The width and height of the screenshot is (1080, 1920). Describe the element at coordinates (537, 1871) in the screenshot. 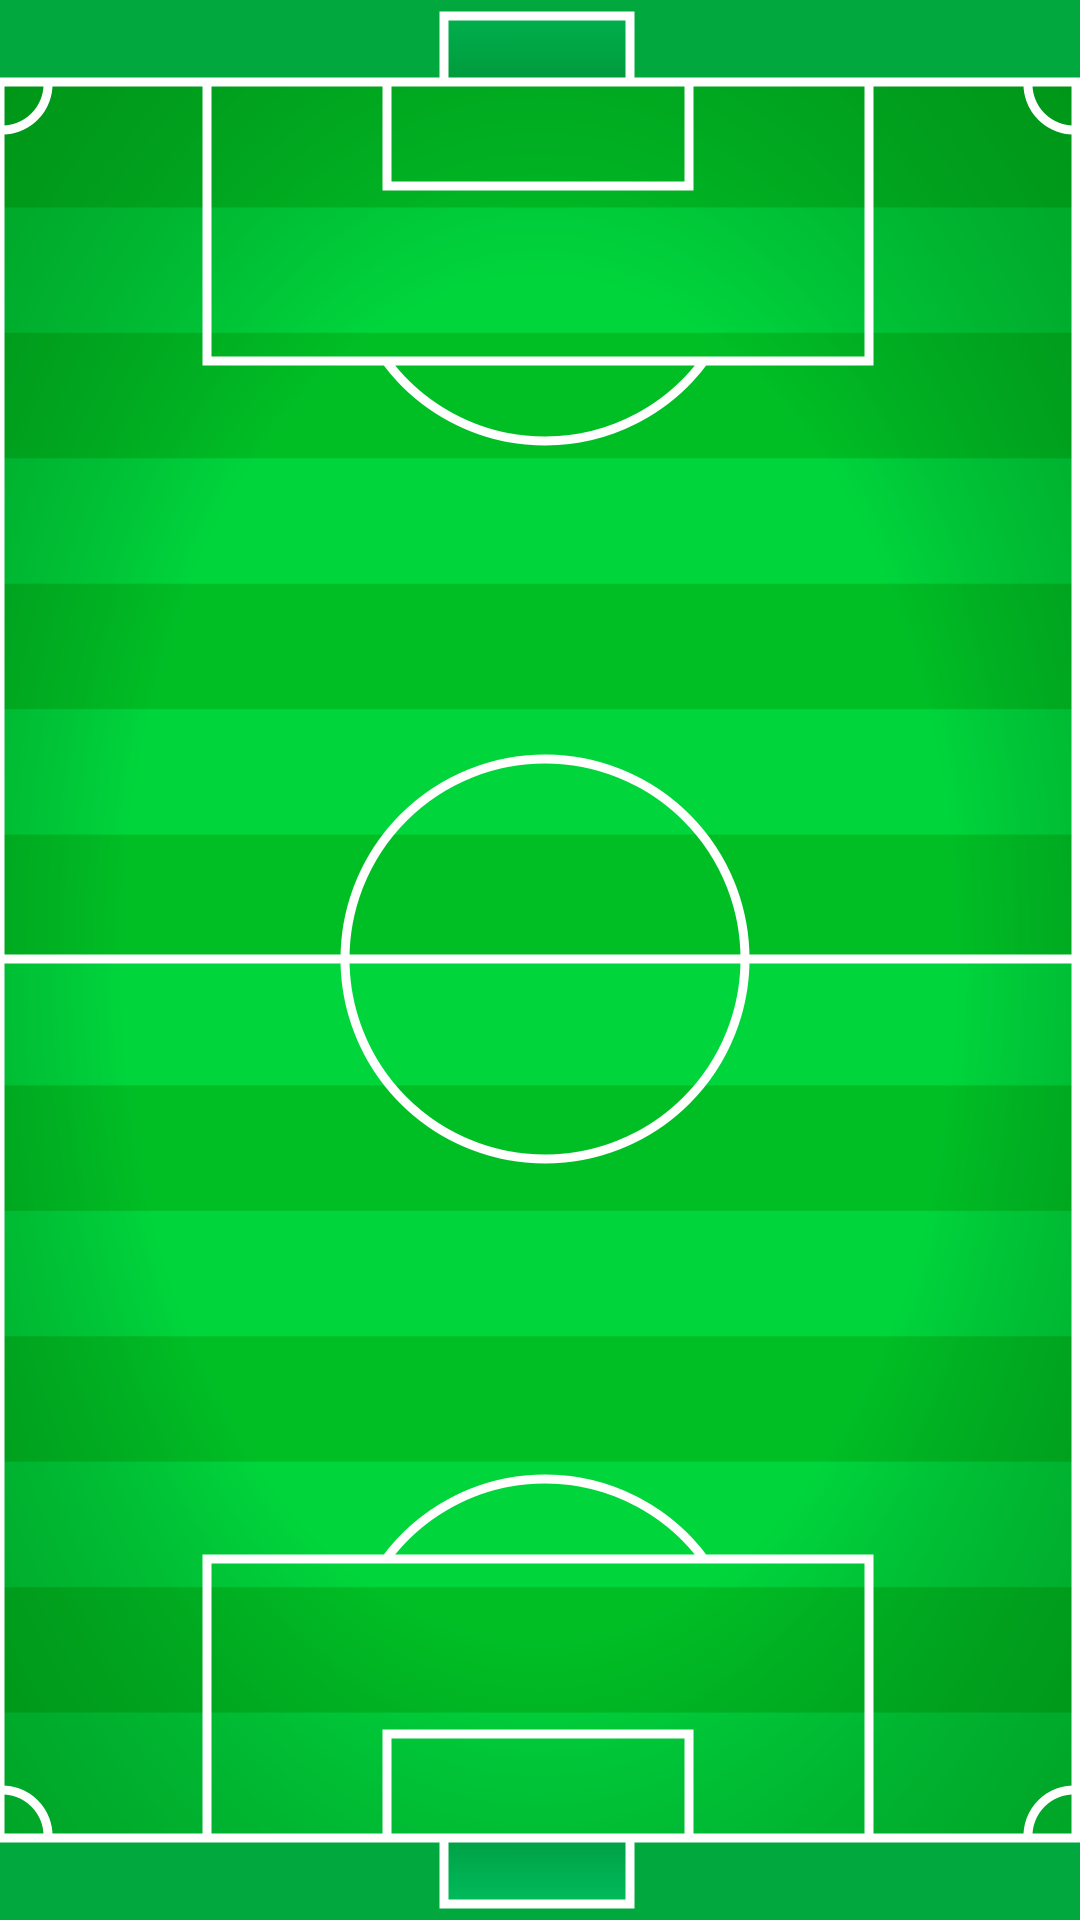

I see `bottom-goal` at that location.